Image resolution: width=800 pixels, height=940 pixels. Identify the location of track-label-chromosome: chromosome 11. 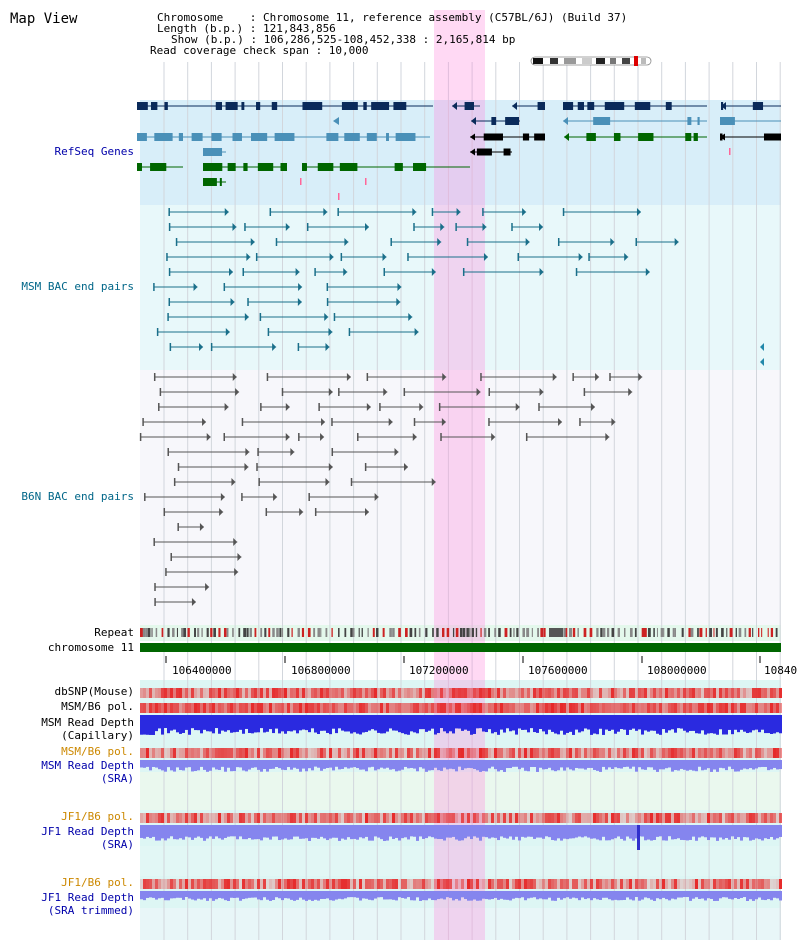
(90, 647).